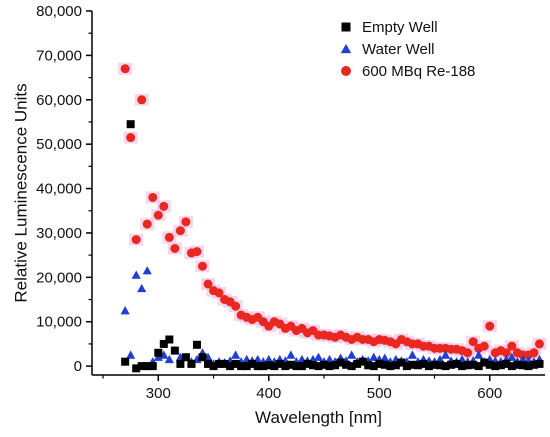 The height and width of the screenshot is (437, 550). What do you see at coordinates (59, 55) in the screenshot?
I see `y-tick-label: 70,000` at bounding box center [59, 55].